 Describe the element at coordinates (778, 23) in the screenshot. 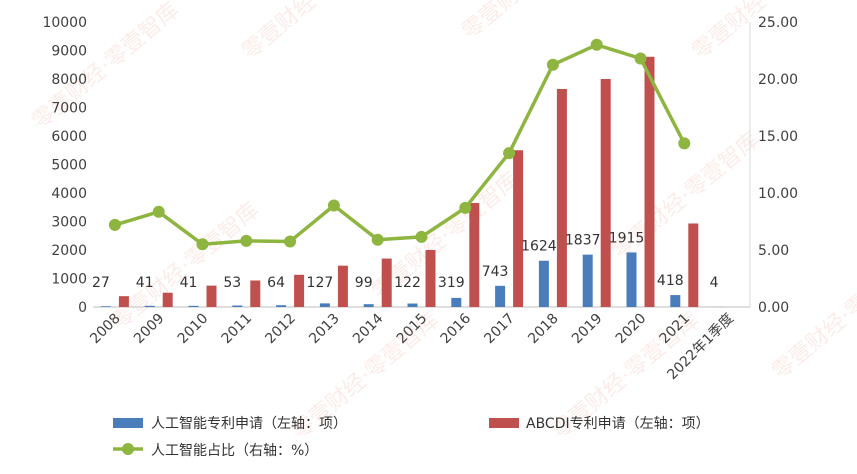

I see `y-right-tick-label: 25.00` at that location.